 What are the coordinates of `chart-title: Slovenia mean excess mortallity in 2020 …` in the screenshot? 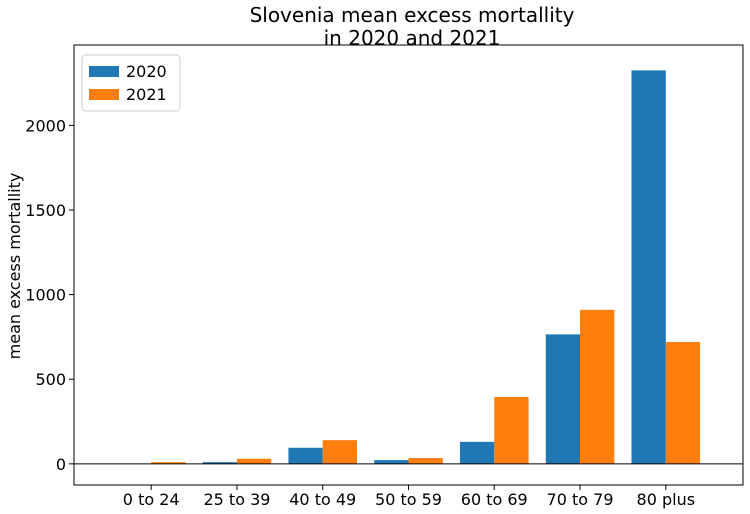 It's located at (412, 26).